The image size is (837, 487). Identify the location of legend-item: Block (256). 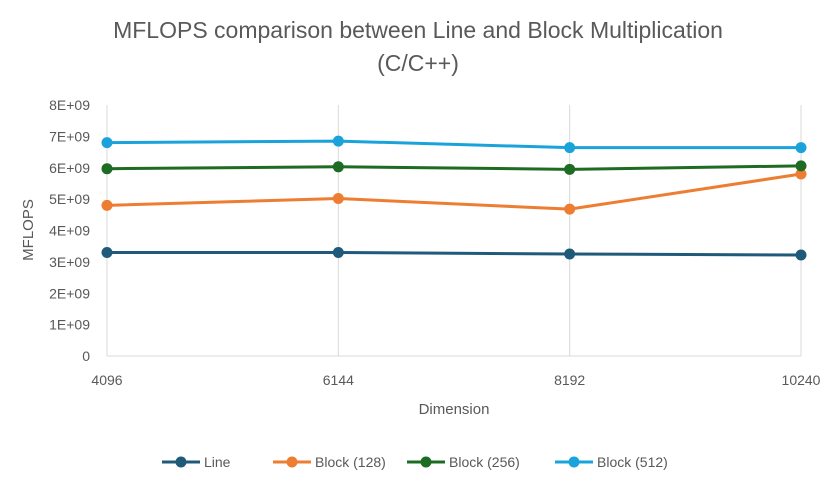
(463, 462).